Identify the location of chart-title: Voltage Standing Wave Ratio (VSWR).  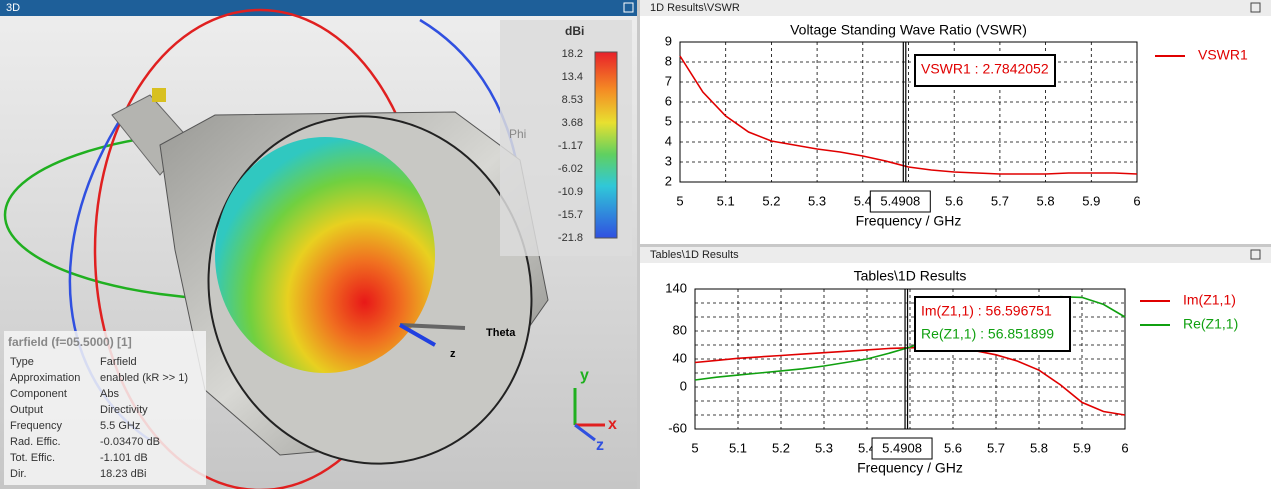
(908, 30).